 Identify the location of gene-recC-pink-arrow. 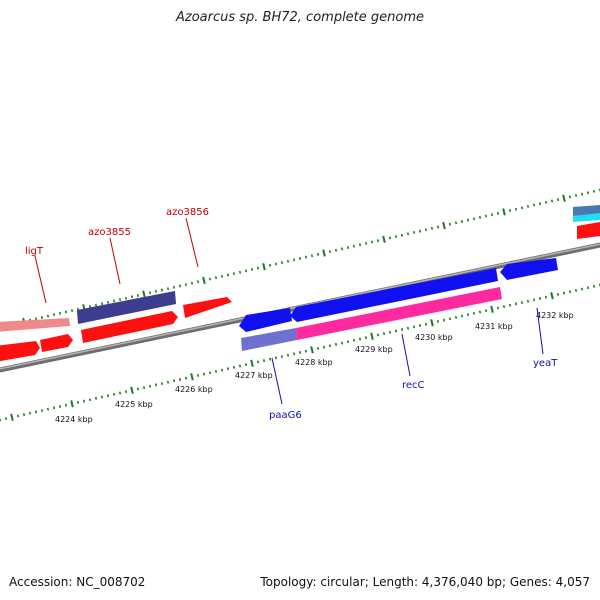
(399, 313).